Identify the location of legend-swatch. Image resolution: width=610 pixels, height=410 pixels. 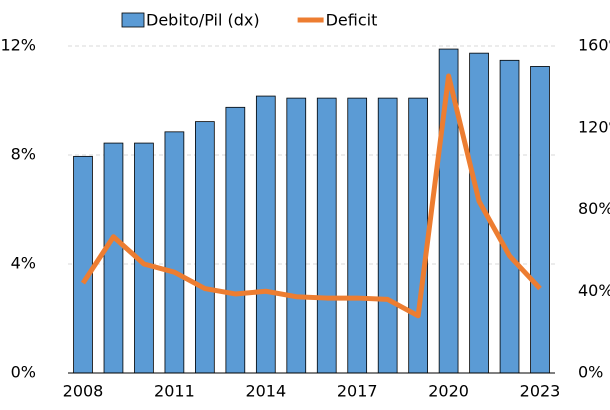
(133, 20).